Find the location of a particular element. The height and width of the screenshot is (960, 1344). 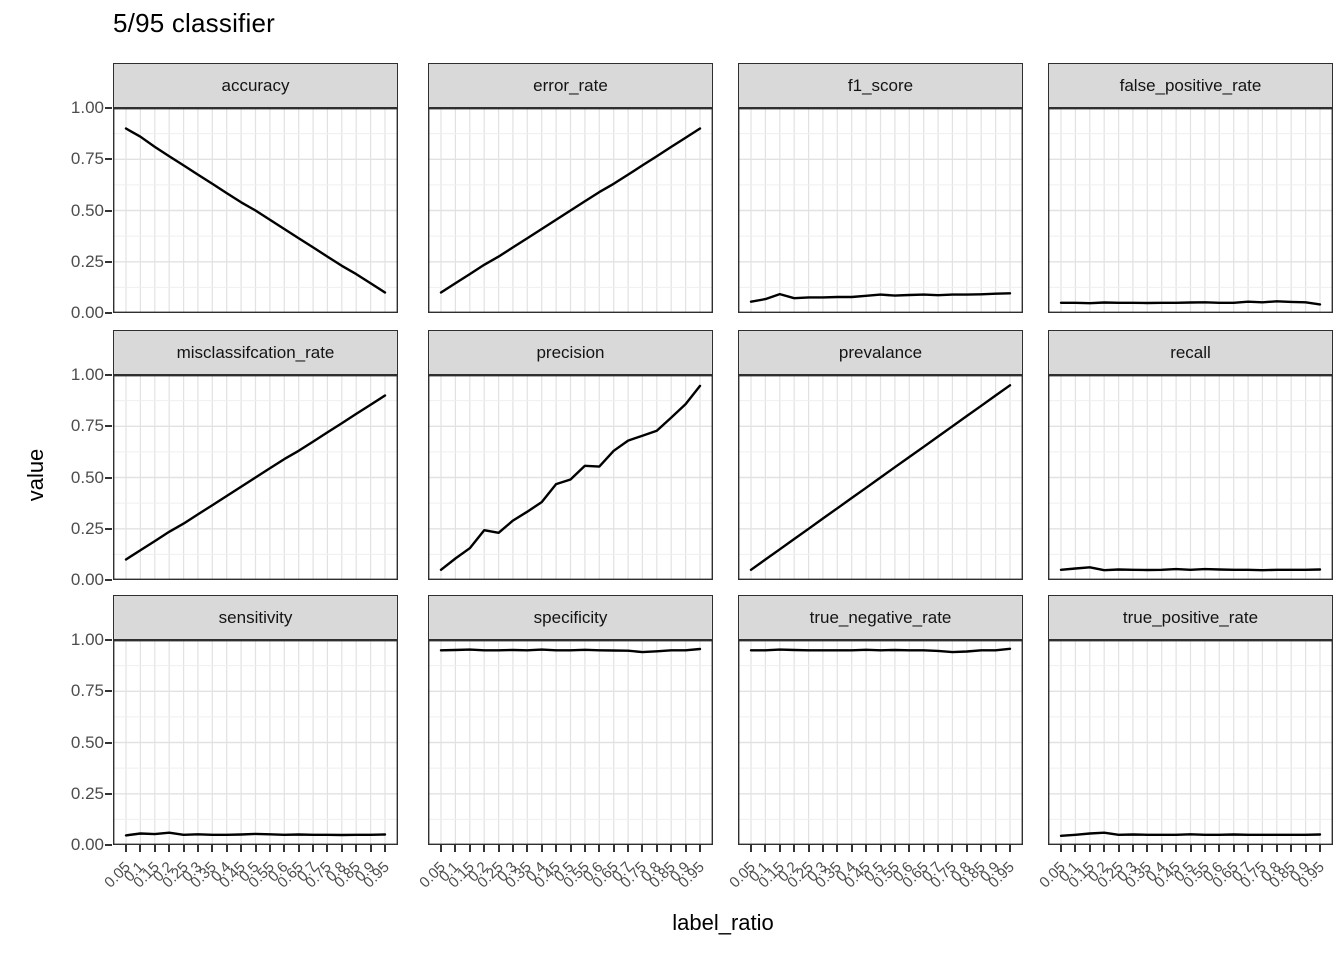

line-prevalance is located at coordinates (880, 478).